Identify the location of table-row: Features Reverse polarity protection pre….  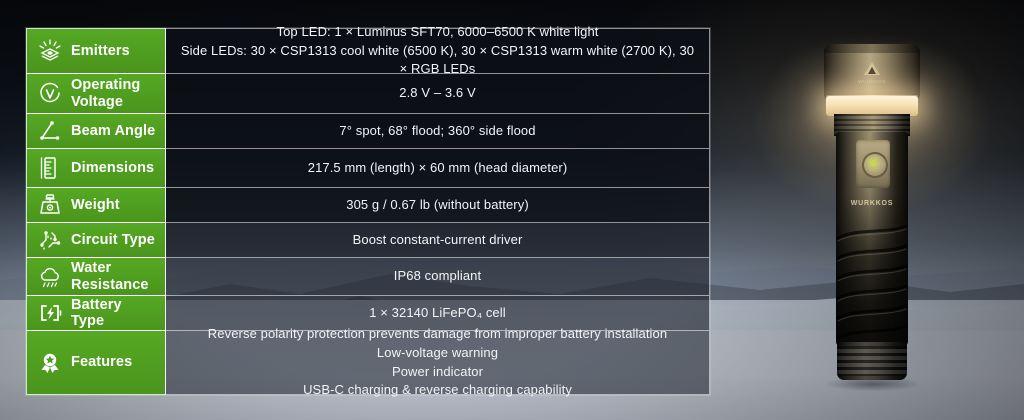
(368, 361).